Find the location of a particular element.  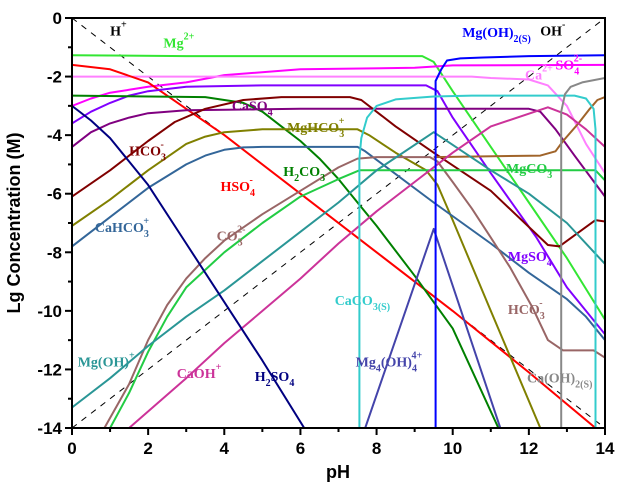

label-mgco3: MgCO3 is located at coordinates (529, 171).